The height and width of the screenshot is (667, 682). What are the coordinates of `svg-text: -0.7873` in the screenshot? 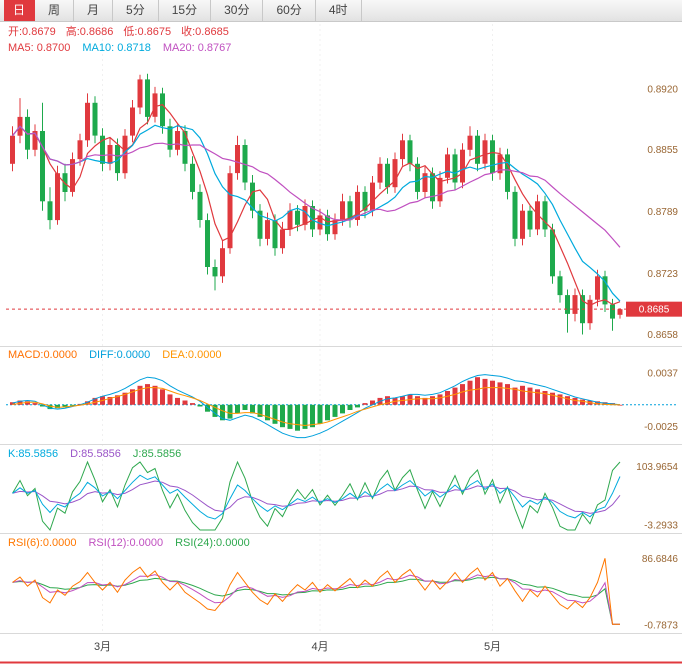 It's located at (661, 625).